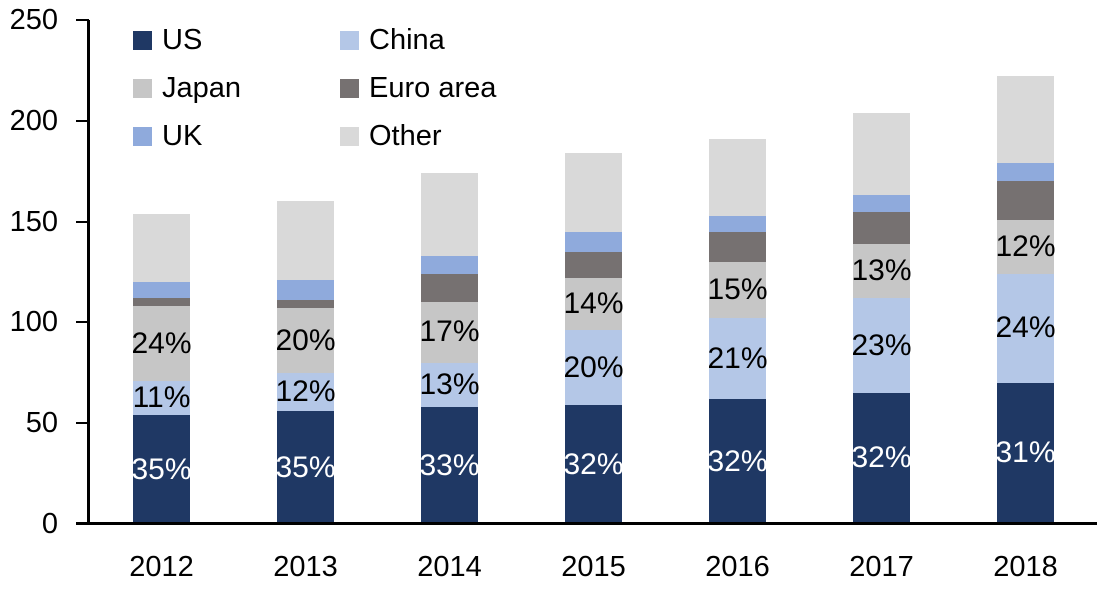 The width and height of the screenshot is (1102, 598). I want to click on legend-label-japan: Japan, so click(202, 88).